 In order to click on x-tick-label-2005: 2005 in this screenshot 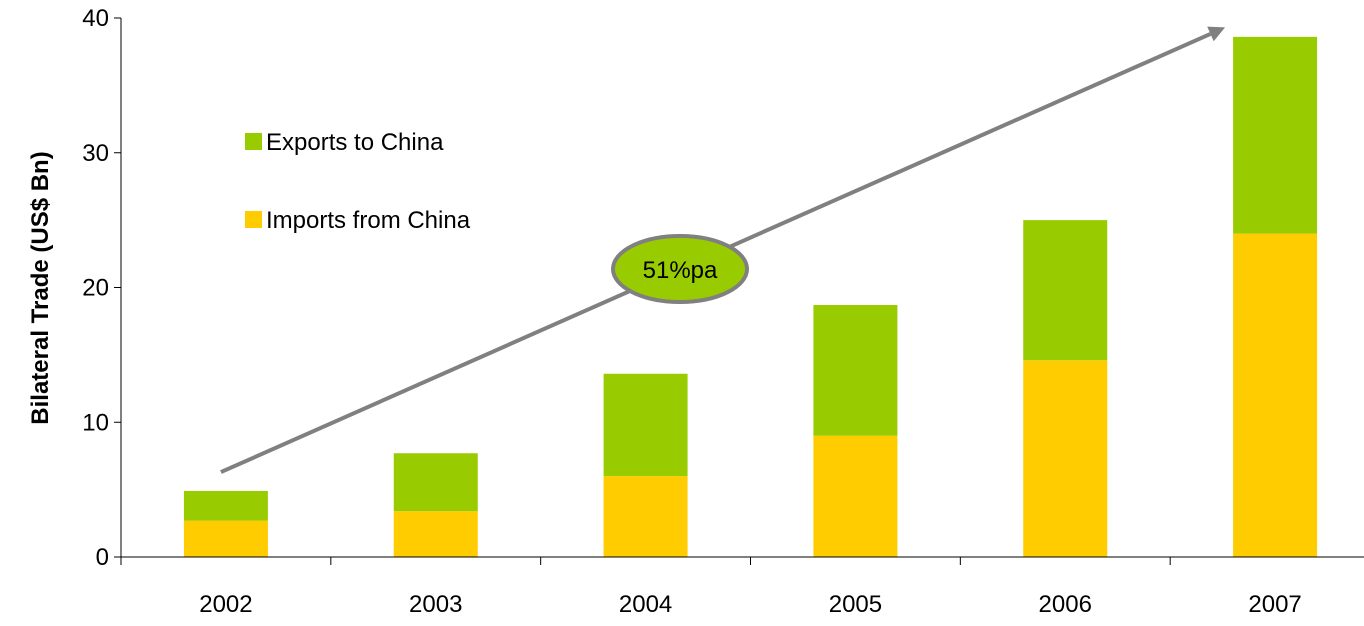, I will do `click(855, 604)`.